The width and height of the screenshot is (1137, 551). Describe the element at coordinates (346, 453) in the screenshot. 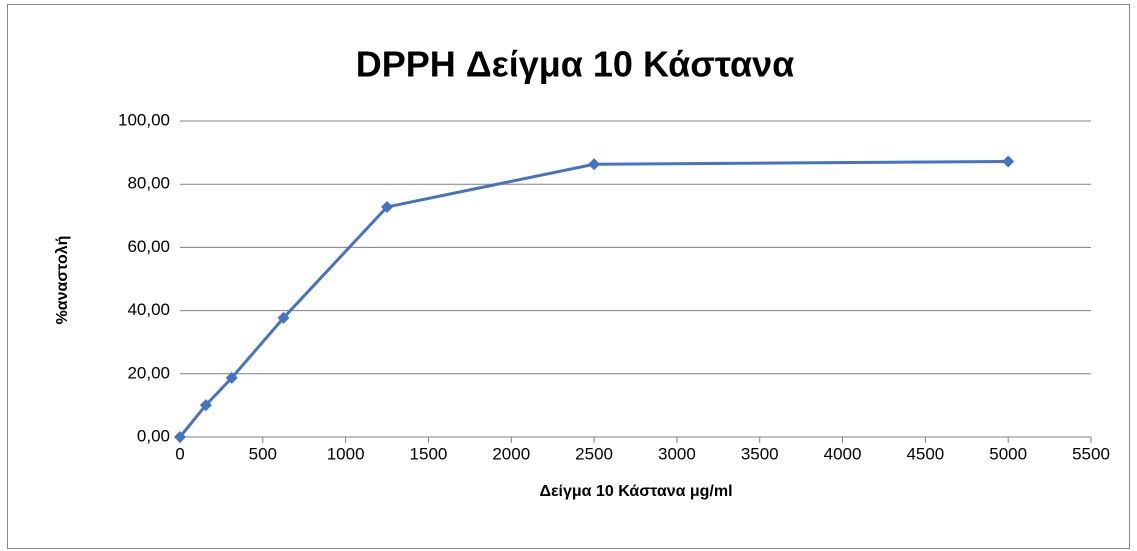

I see `x-tick-label: 1000` at that location.